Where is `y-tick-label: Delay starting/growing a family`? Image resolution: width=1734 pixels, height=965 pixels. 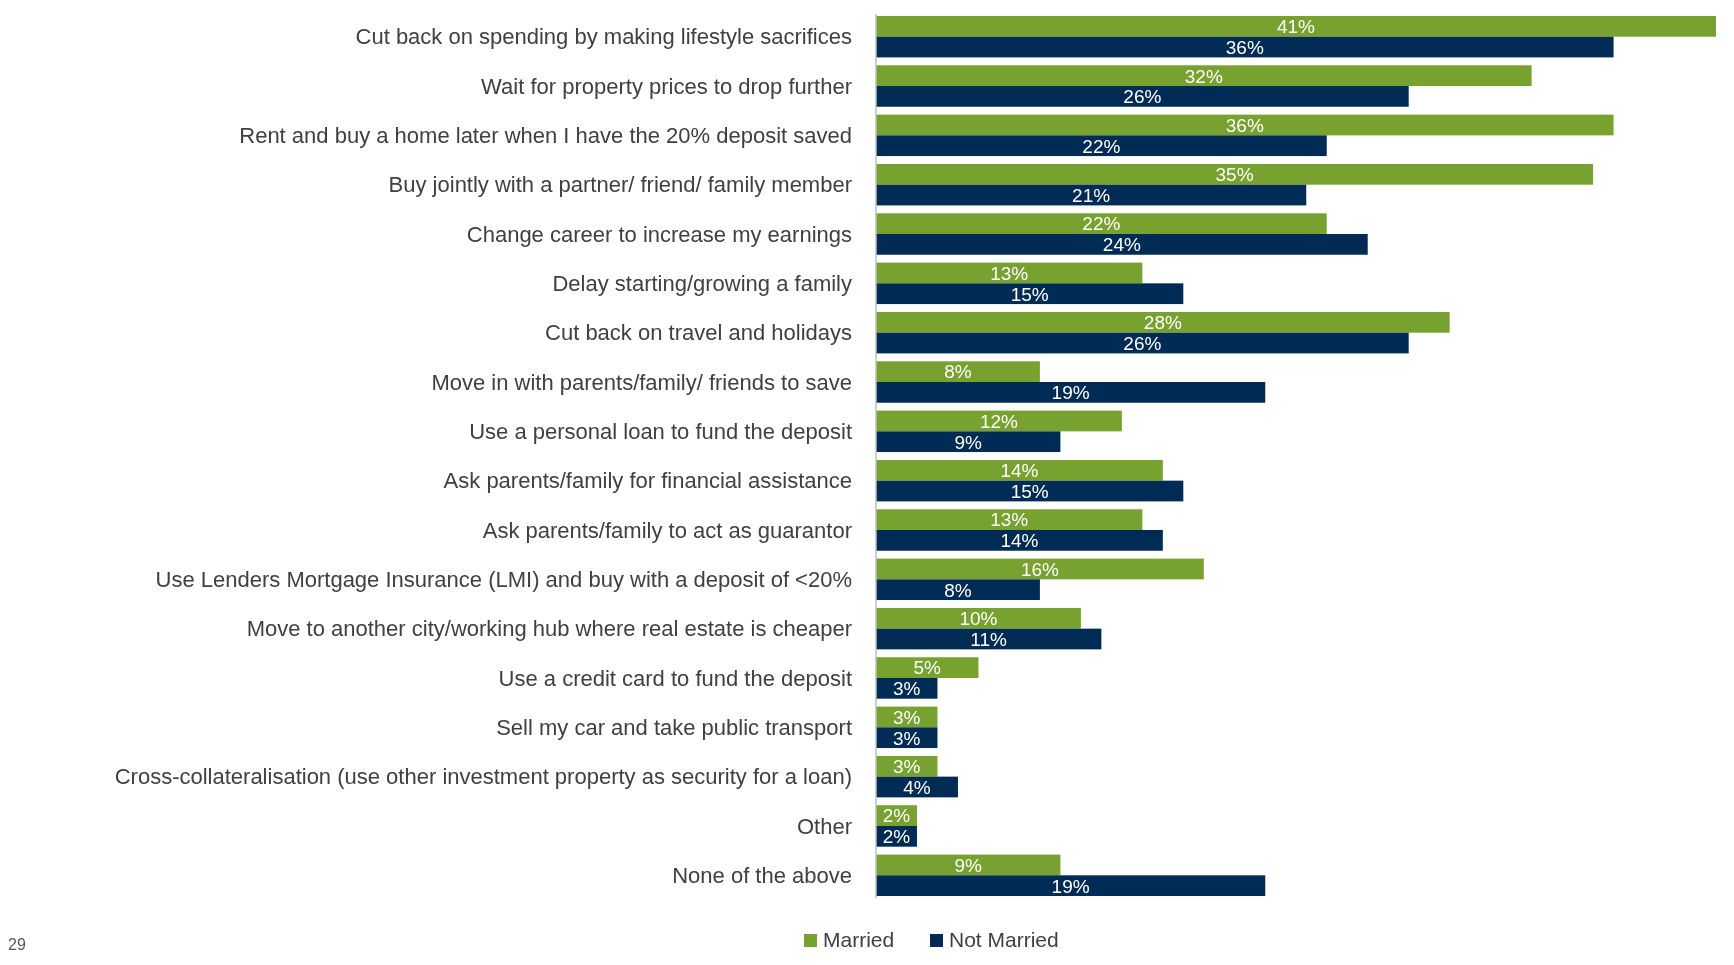
y-tick-label: Delay starting/growing a family is located at coordinates (702, 284).